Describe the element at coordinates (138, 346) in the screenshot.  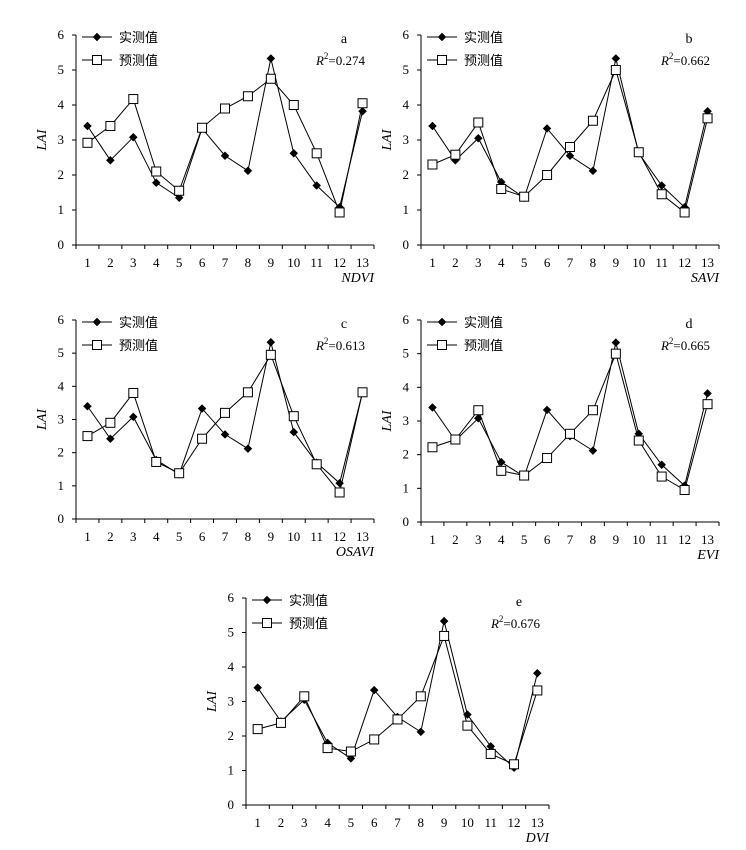
I see `legend-label-predicted: 预测值` at that location.